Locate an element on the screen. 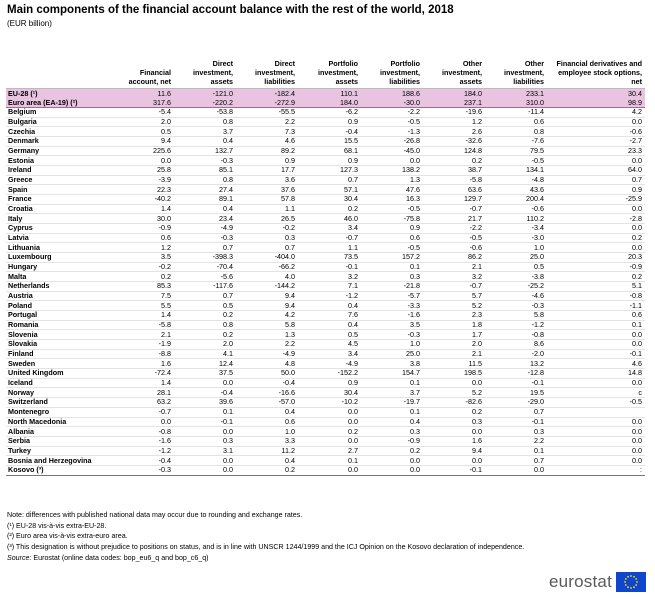 Image resolution: width=655 pixels, height=599 pixels. value-cell: -4.9 is located at coordinates (267, 354).